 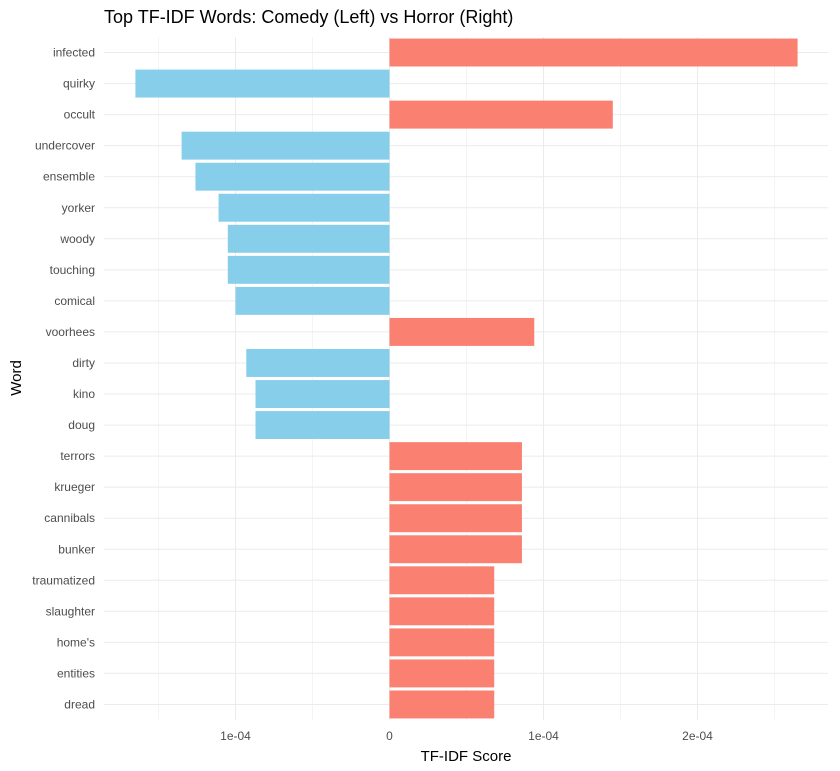 I want to click on y-tick-label: undercover, so click(x=65, y=146).